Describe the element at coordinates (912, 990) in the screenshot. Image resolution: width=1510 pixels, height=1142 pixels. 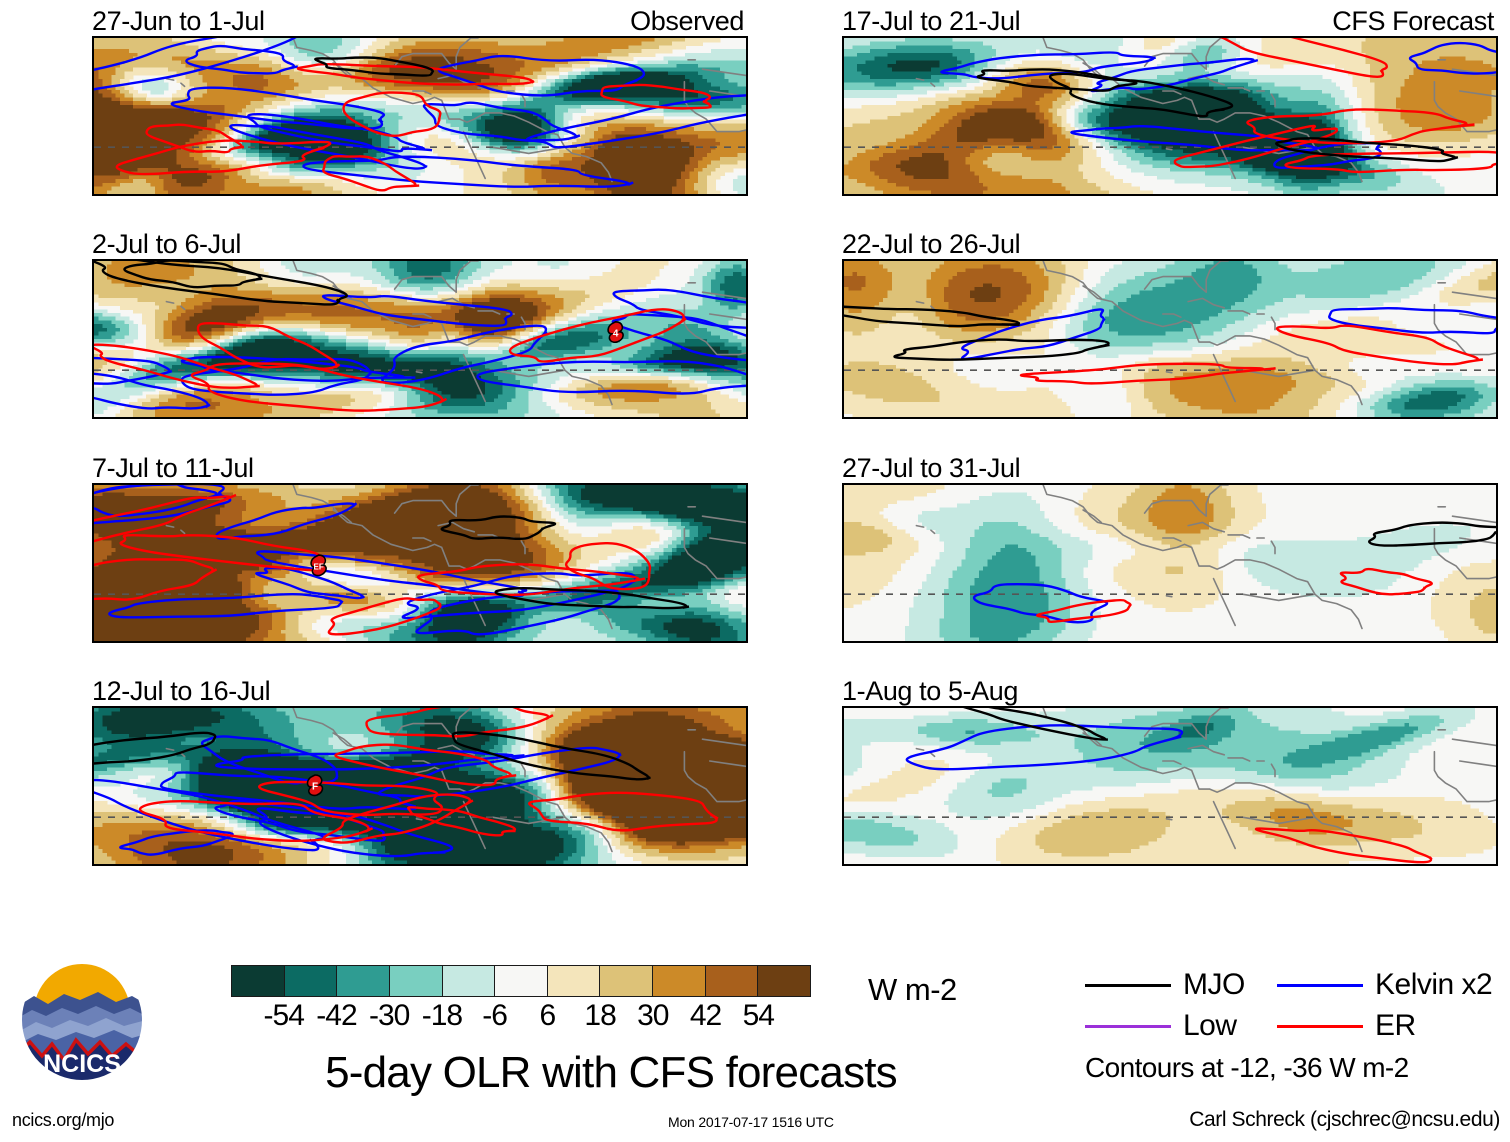
I see `colorbar-units: W m-2` at that location.